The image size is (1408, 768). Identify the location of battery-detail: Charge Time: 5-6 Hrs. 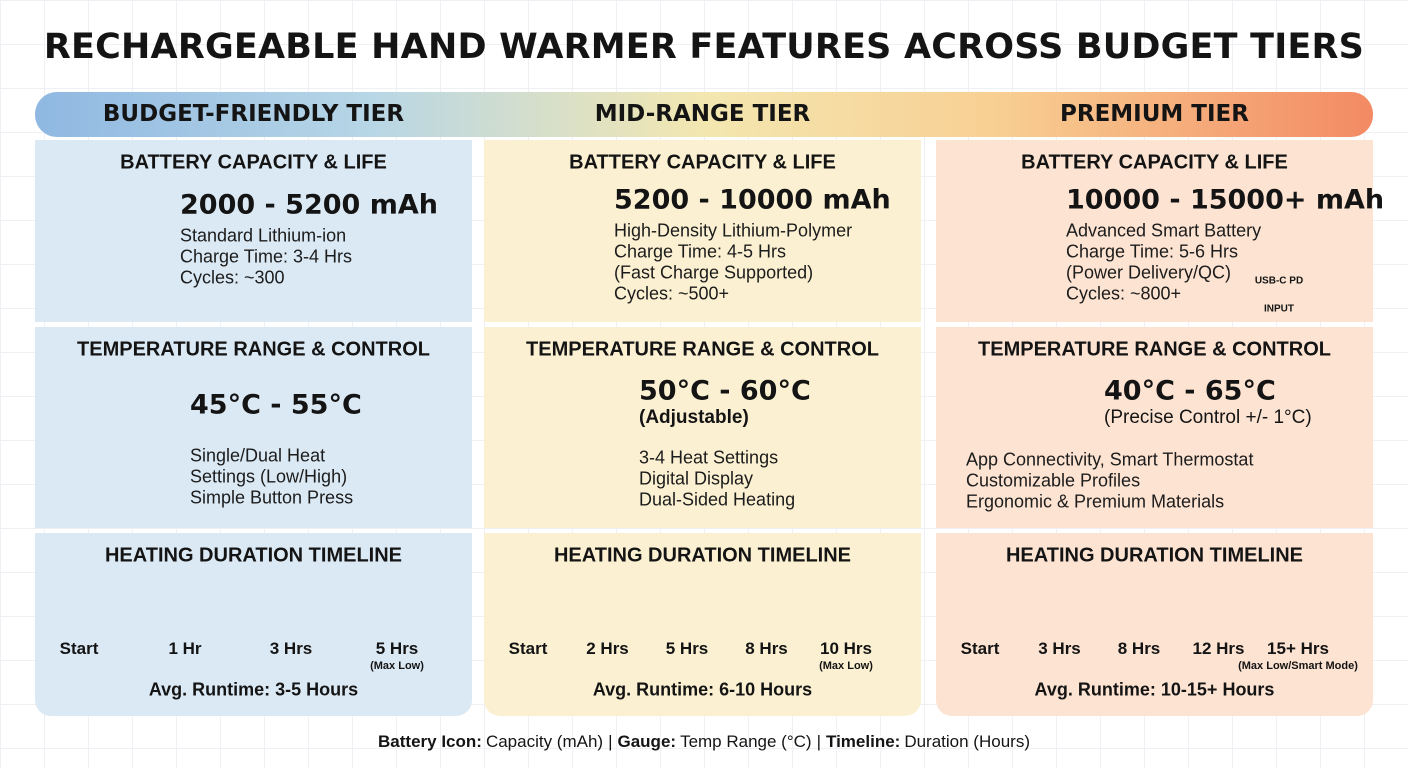
(1152, 251).